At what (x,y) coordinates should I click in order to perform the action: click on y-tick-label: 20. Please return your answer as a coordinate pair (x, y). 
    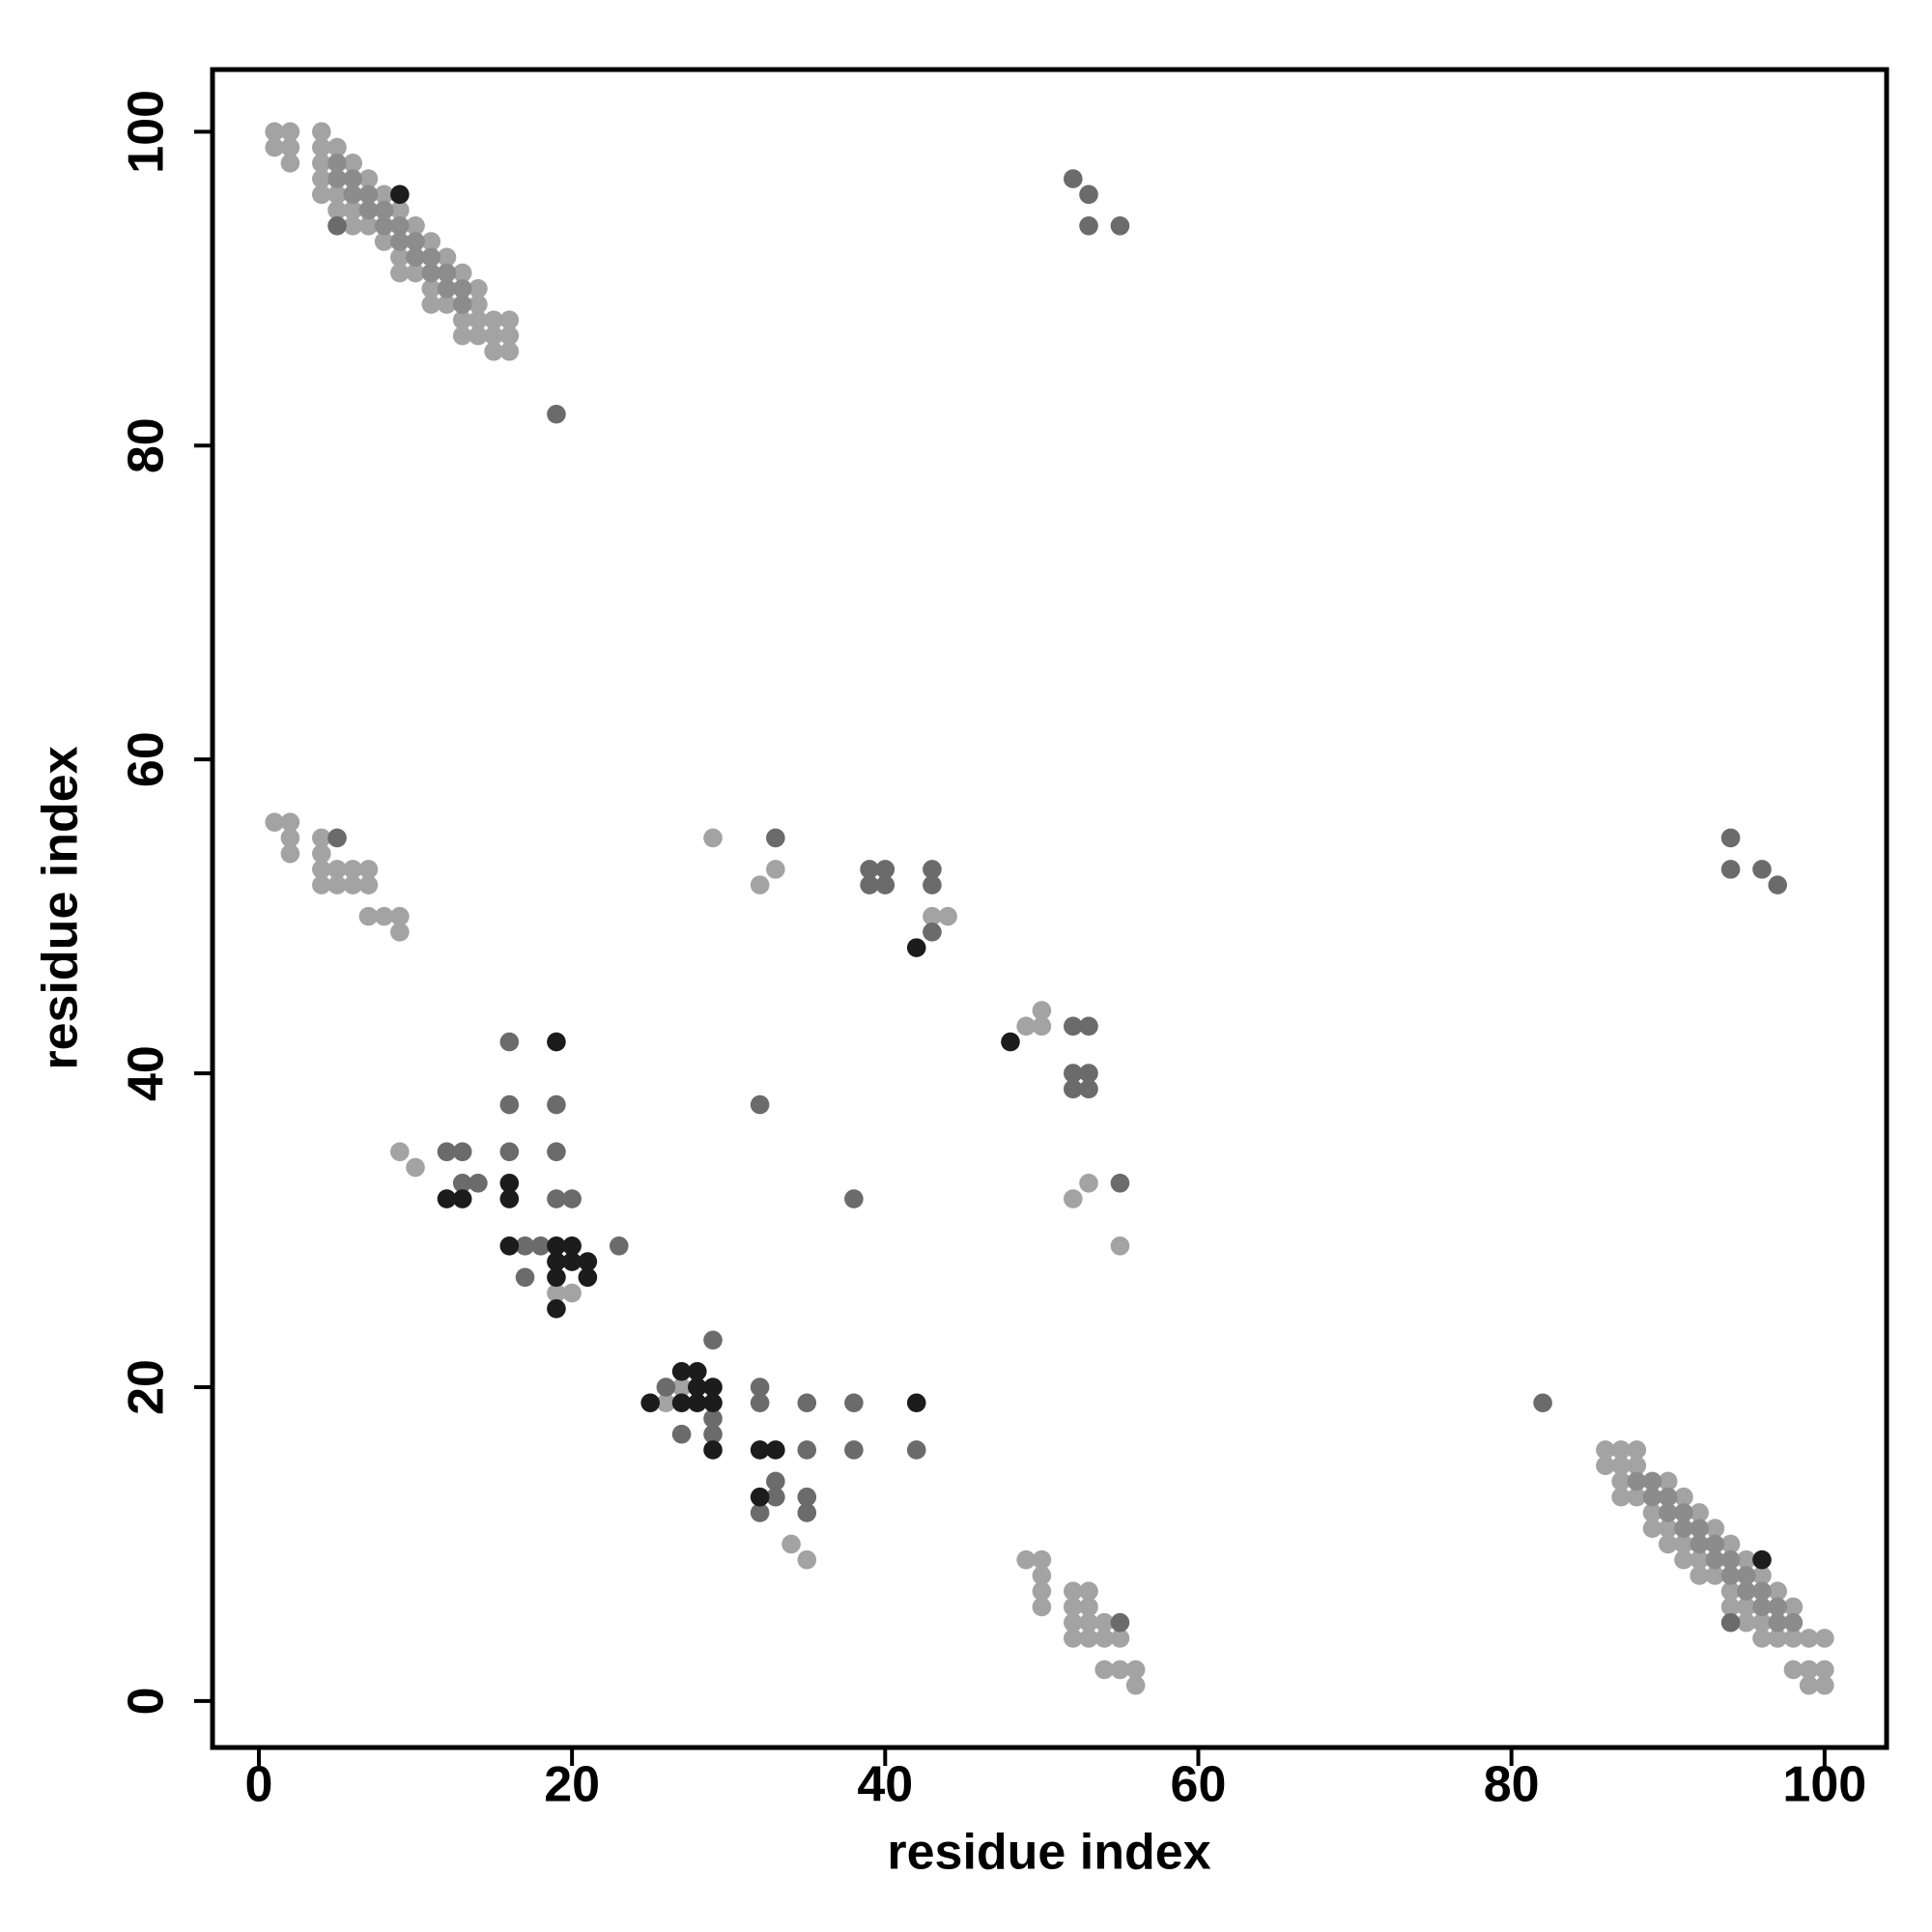
    Looking at the image, I should click on (147, 1387).